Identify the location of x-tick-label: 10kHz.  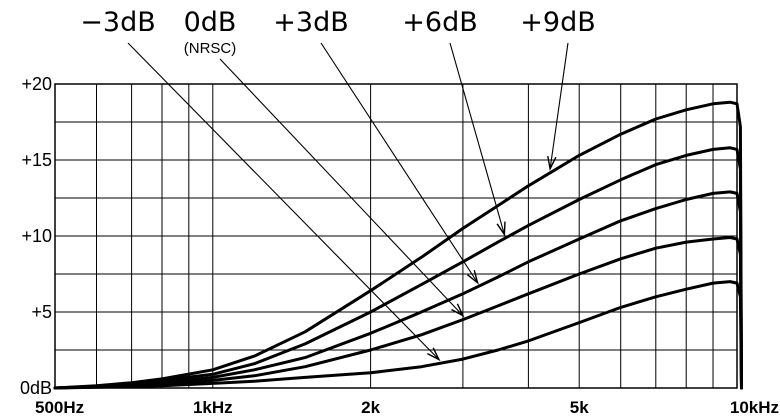
(754, 407).